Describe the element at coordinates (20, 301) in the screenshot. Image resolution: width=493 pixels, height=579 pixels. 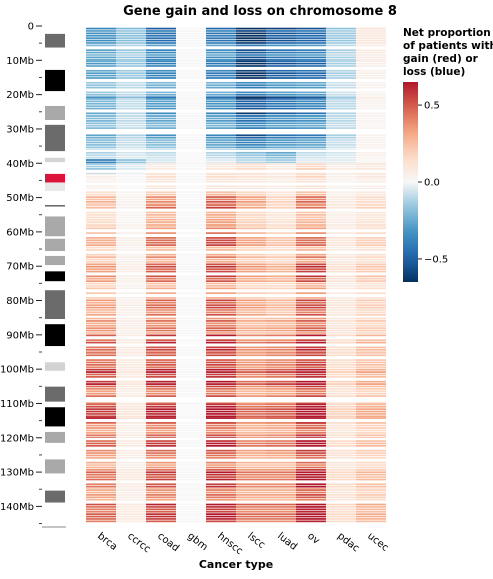
I see `y-tick-label: 80Mb` at that location.